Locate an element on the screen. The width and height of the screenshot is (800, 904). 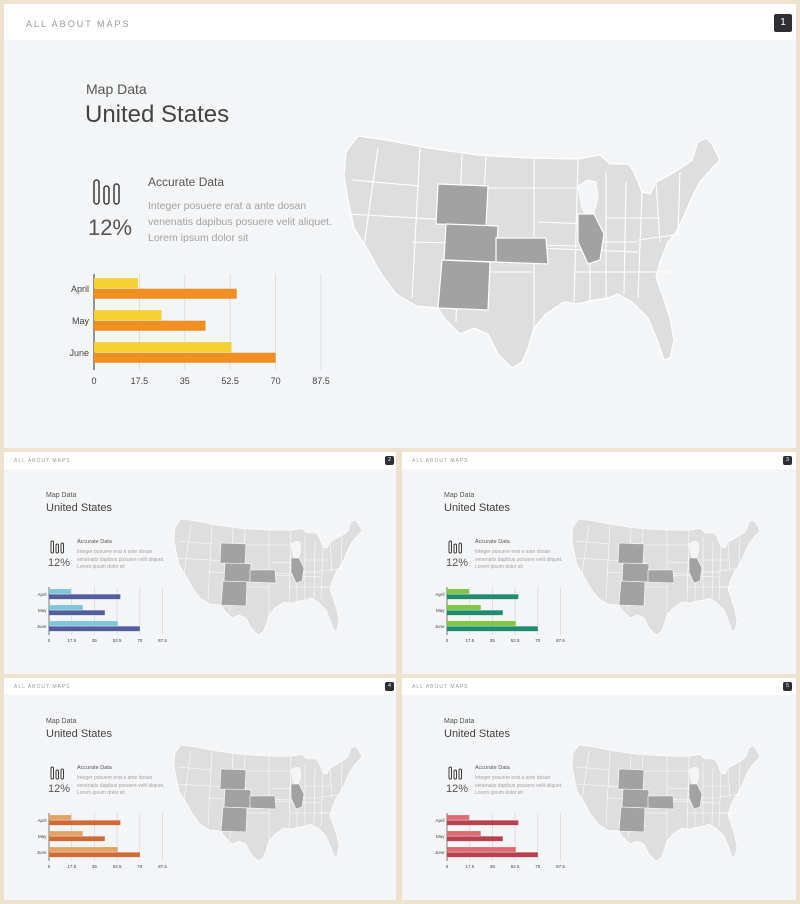
page-number: 1 is located at coordinates (783, 23).